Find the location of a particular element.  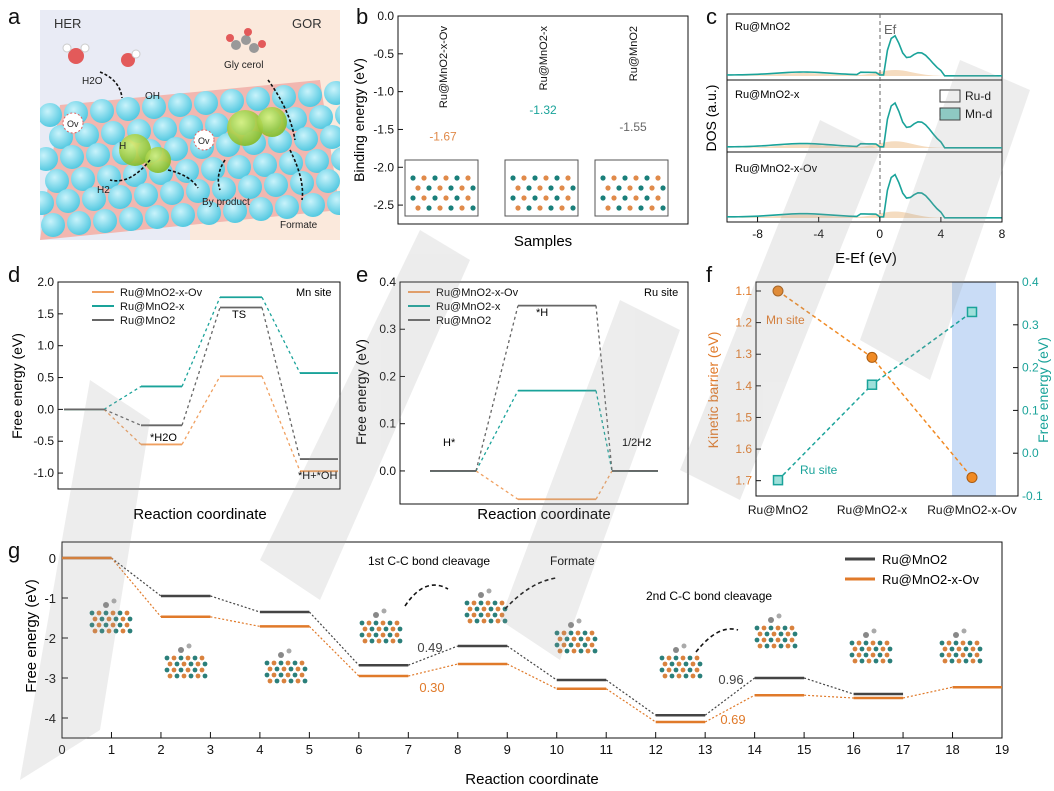

x-tick-label: 0 is located at coordinates (879, 234).